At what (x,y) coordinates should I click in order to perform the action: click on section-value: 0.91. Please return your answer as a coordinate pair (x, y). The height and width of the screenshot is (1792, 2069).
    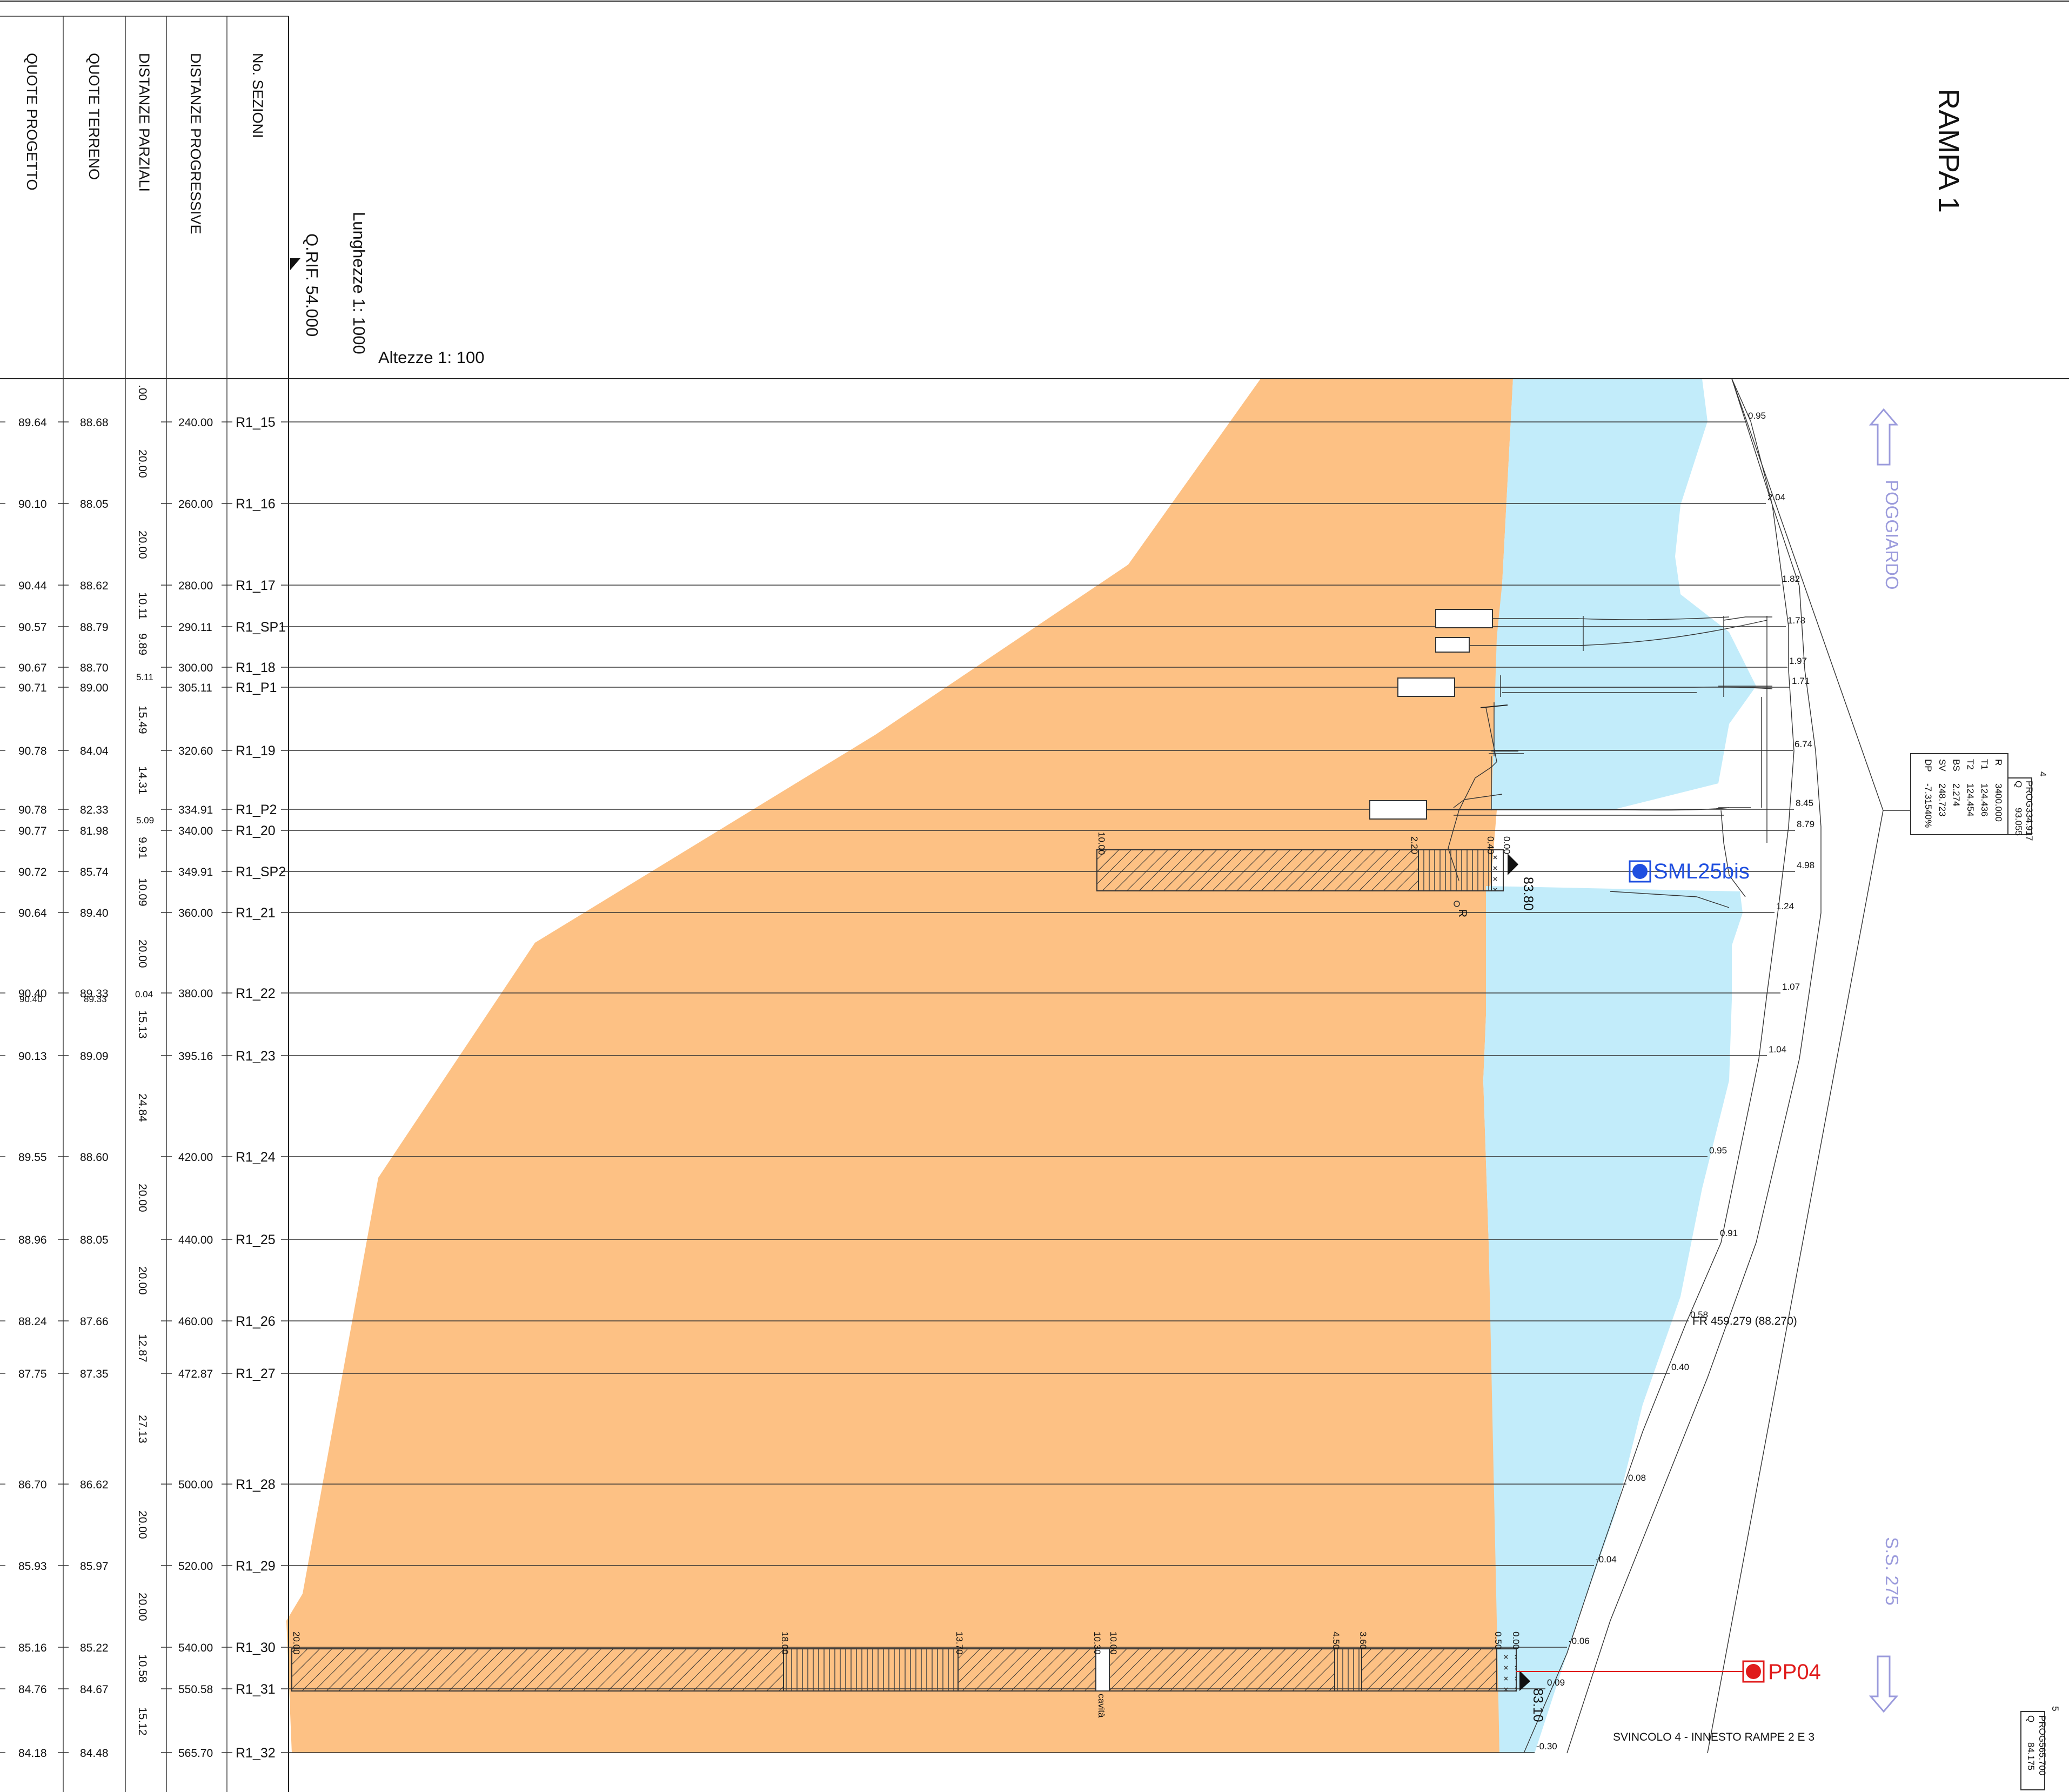
    Looking at the image, I should click on (1729, 1233).